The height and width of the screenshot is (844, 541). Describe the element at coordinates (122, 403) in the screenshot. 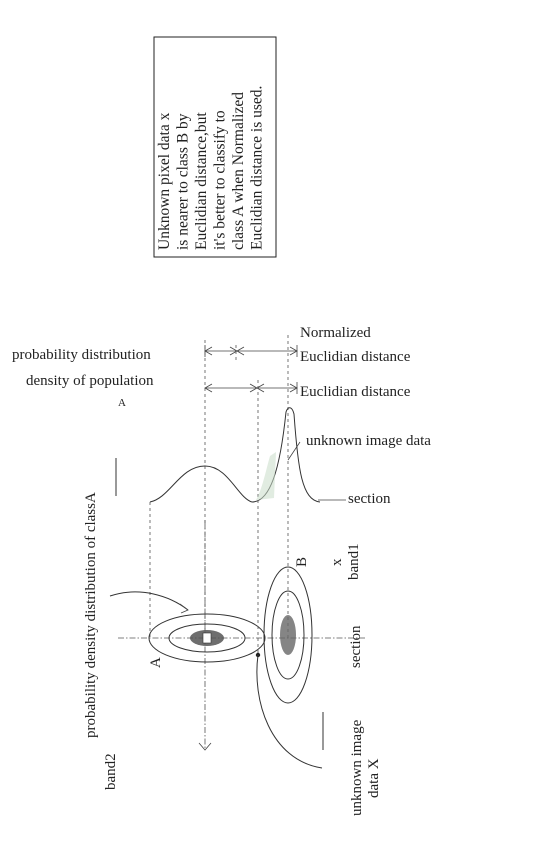

I see `small-a-label: A` at that location.